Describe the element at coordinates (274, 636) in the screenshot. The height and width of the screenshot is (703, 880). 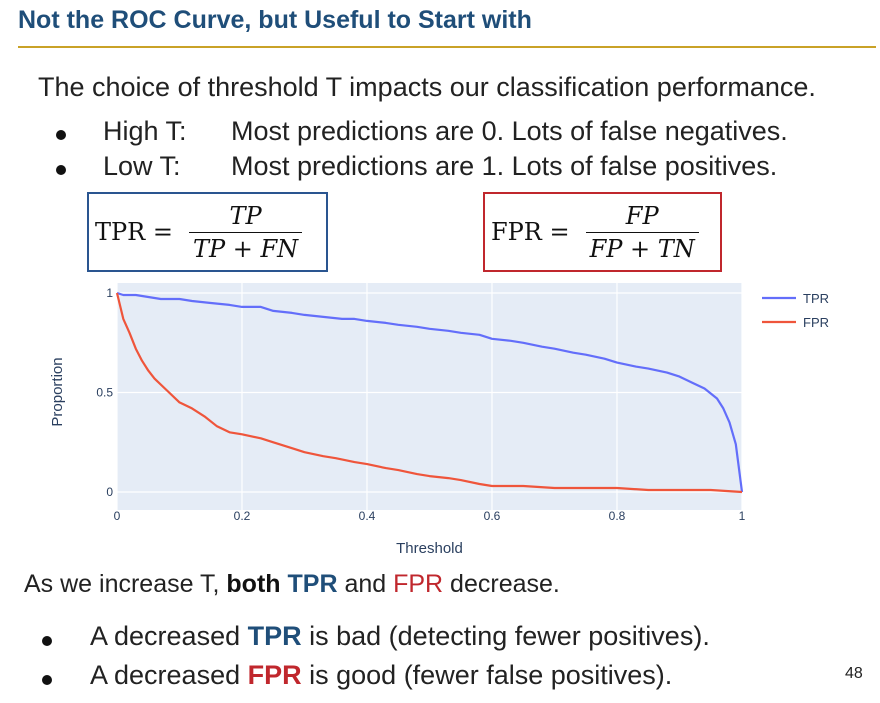
I see `point-tpr-bold: TPR` at that location.